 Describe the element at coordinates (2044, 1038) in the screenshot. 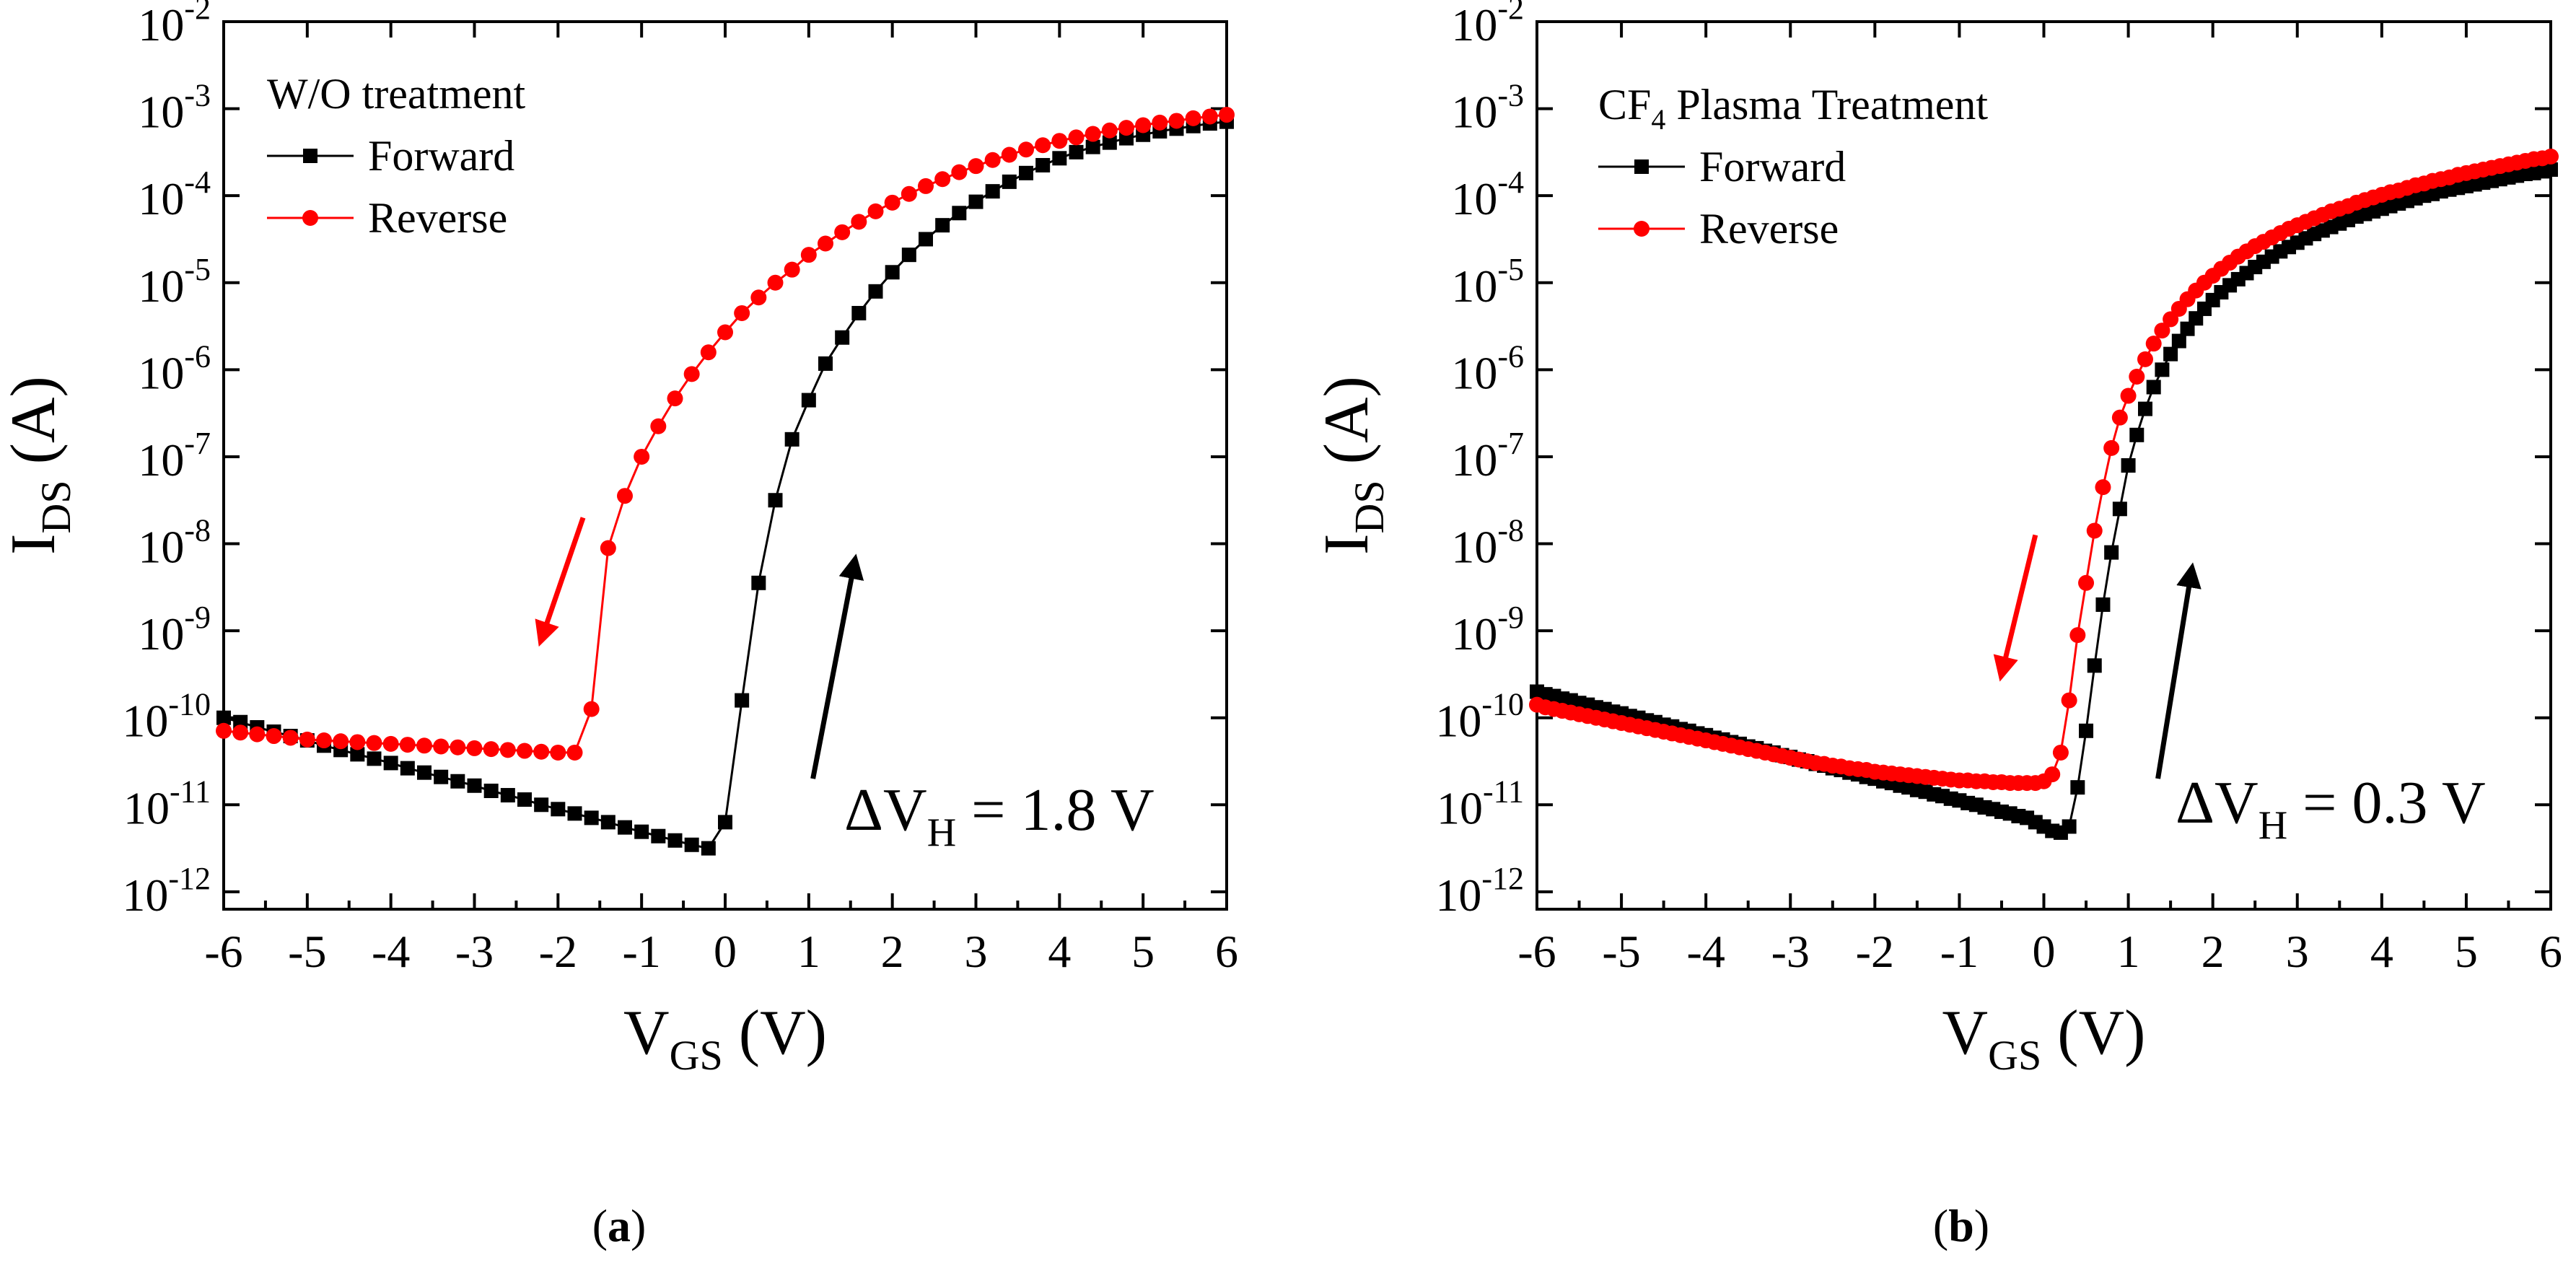

I see `panel-b-x-axis-label: VGS (V)` at that location.